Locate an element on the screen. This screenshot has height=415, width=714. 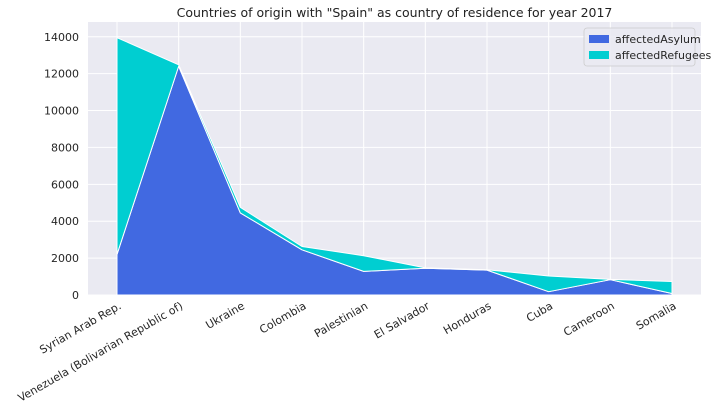
x-tick-label: Cuba is located at coordinates (539, 311).